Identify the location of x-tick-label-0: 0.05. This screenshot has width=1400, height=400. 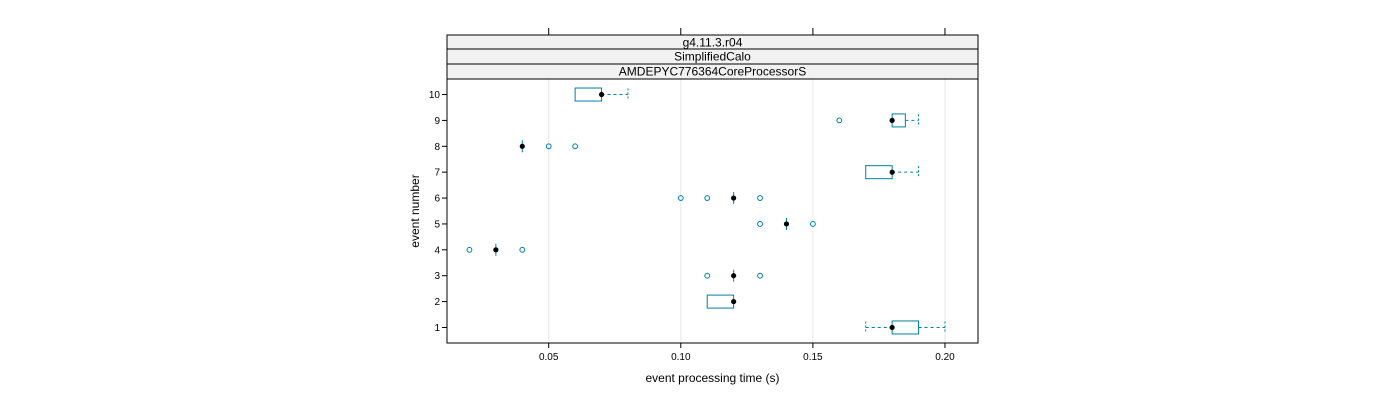
(549, 357).